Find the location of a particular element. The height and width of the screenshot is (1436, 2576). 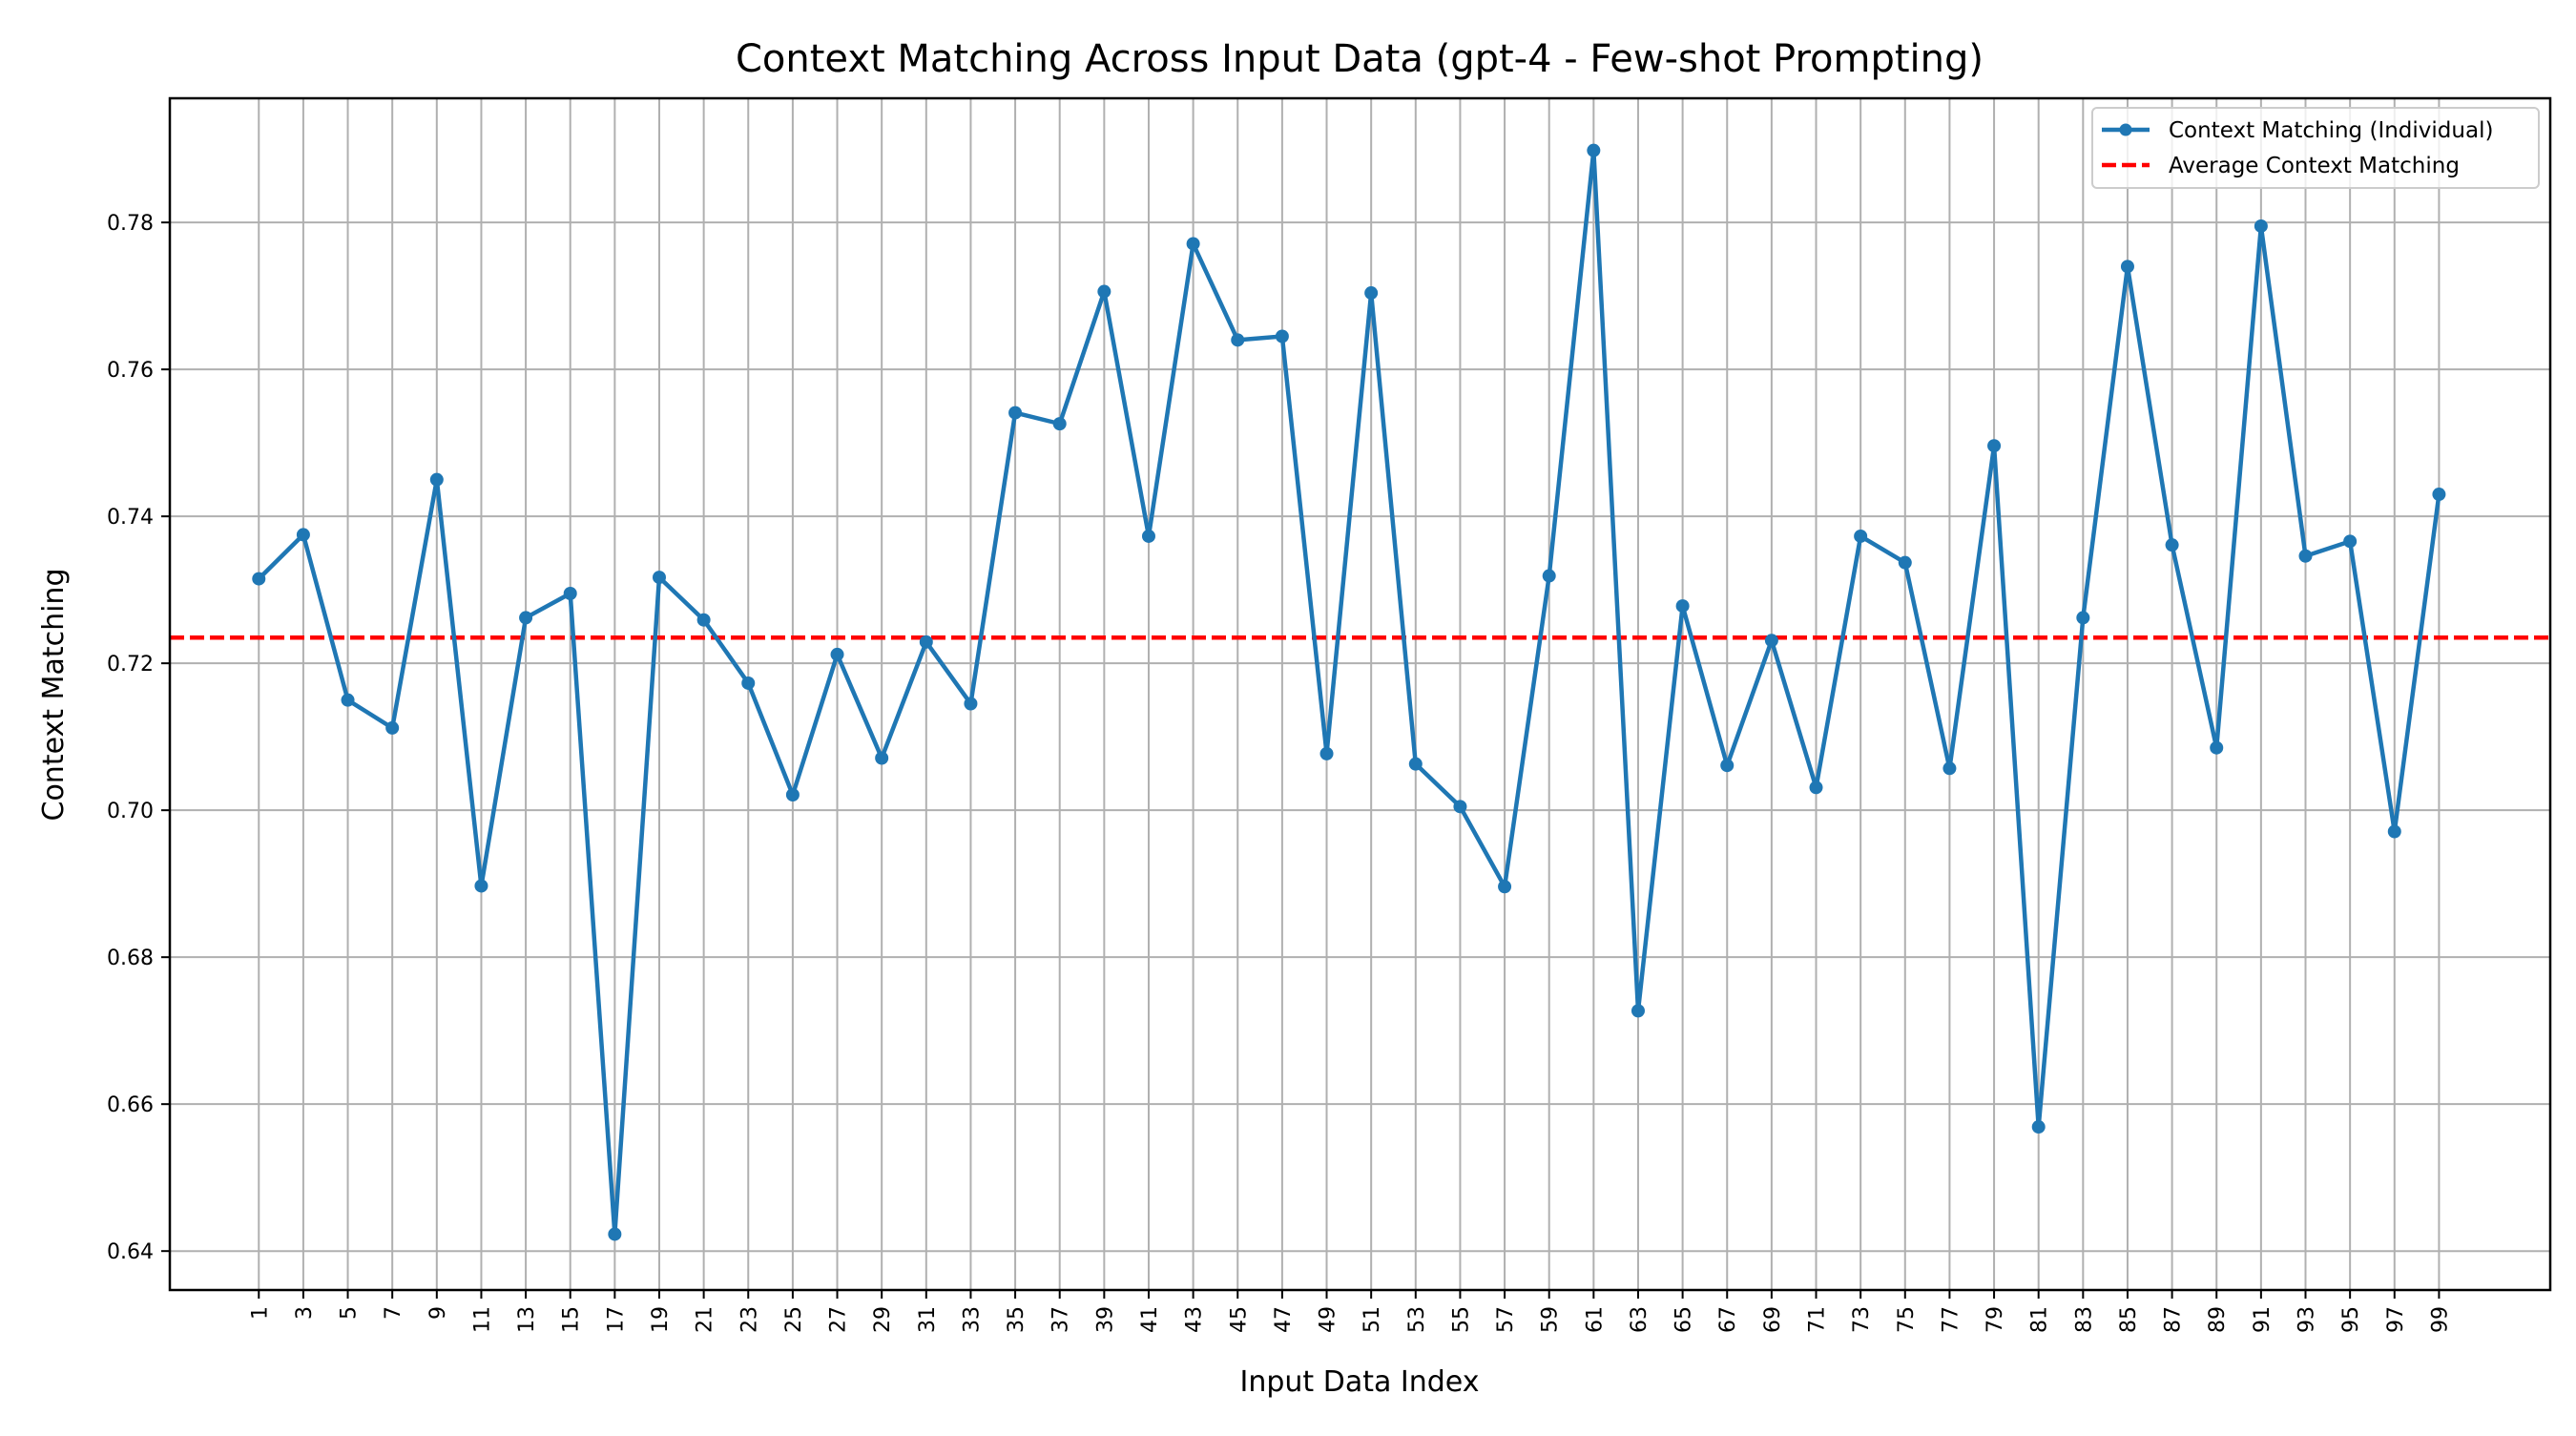

x-tick-label: 21 is located at coordinates (705, 1319).